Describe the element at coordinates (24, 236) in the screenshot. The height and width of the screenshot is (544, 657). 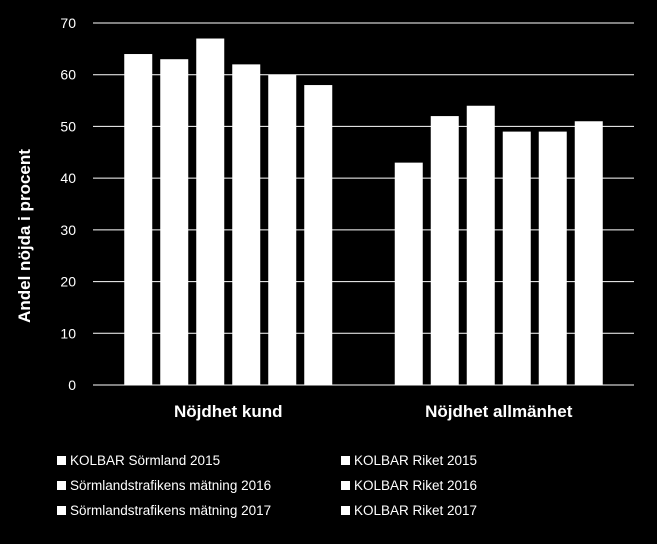
I see `y-axis-label: Andel nöjda i procent` at that location.